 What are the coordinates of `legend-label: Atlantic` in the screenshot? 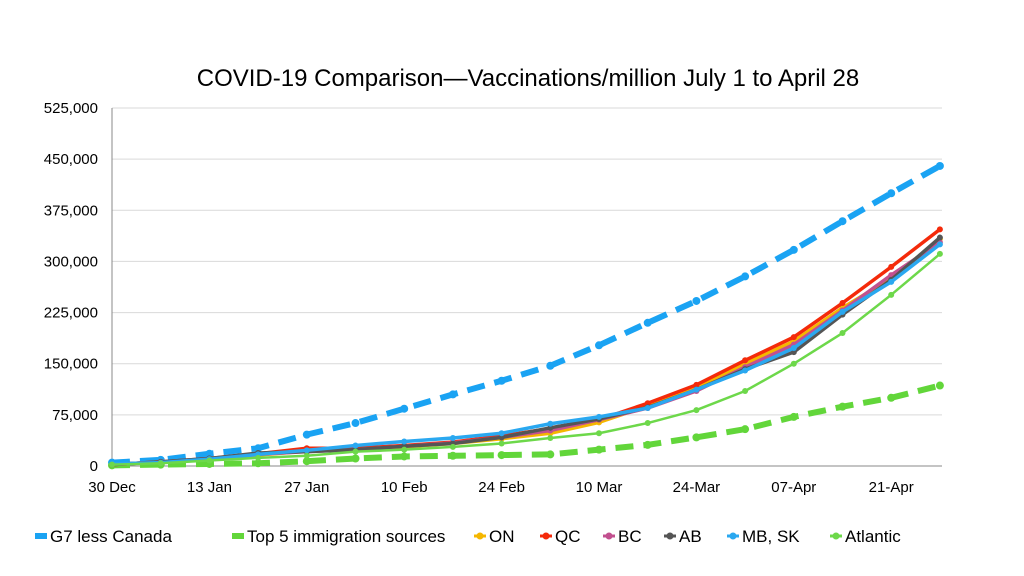 It's located at (873, 536).